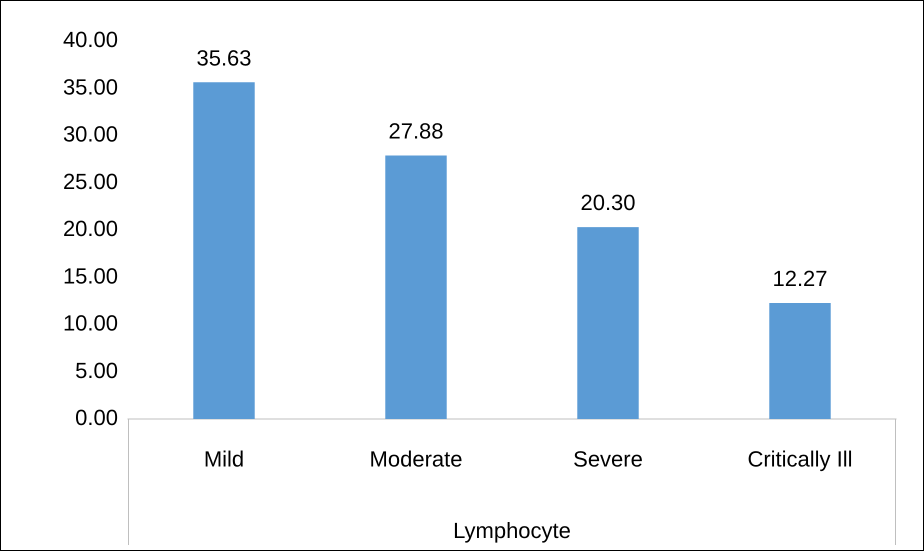 Image resolution: width=924 pixels, height=551 pixels. I want to click on data-label: 27.88, so click(416, 131).